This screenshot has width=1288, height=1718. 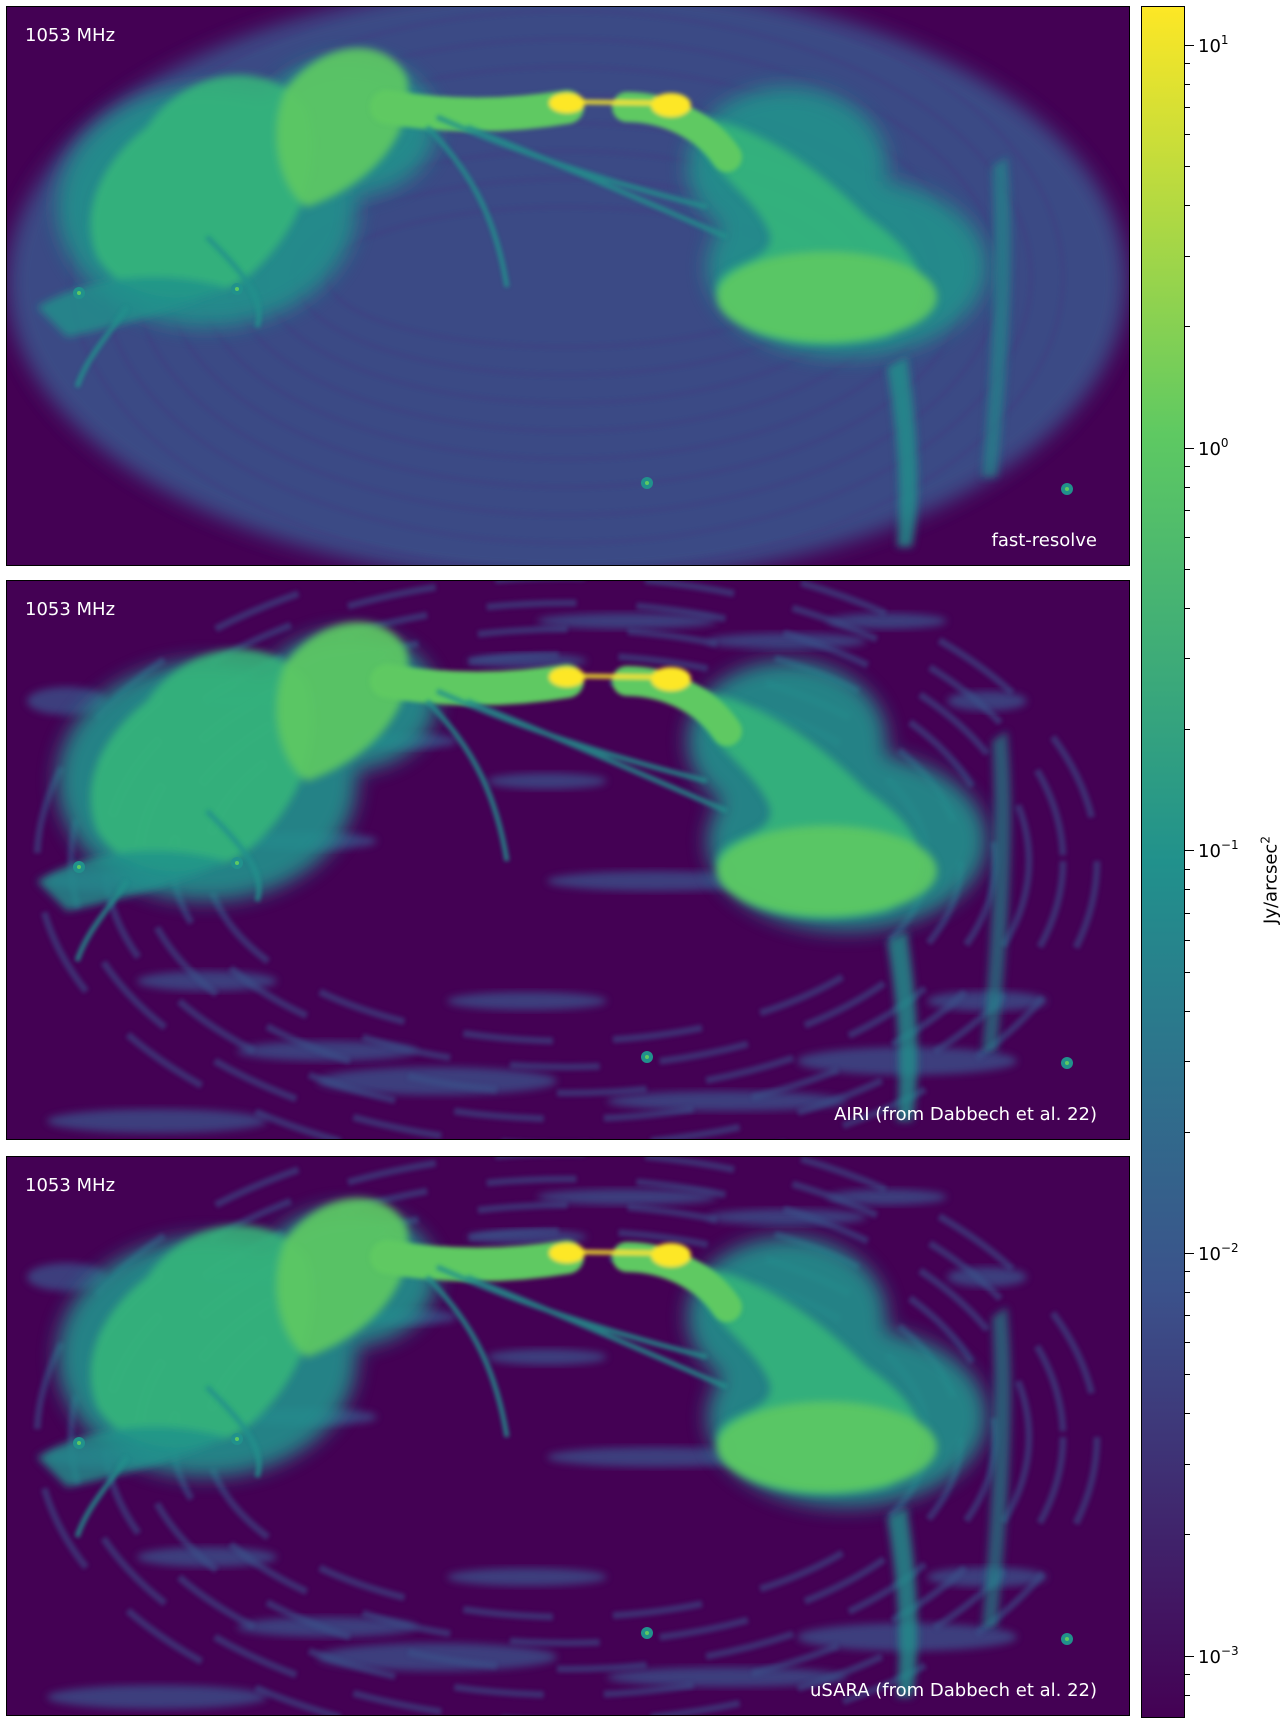 What do you see at coordinates (1270, 880) in the screenshot?
I see `colorbar-label: Jy/arcsec2` at bounding box center [1270, 880].